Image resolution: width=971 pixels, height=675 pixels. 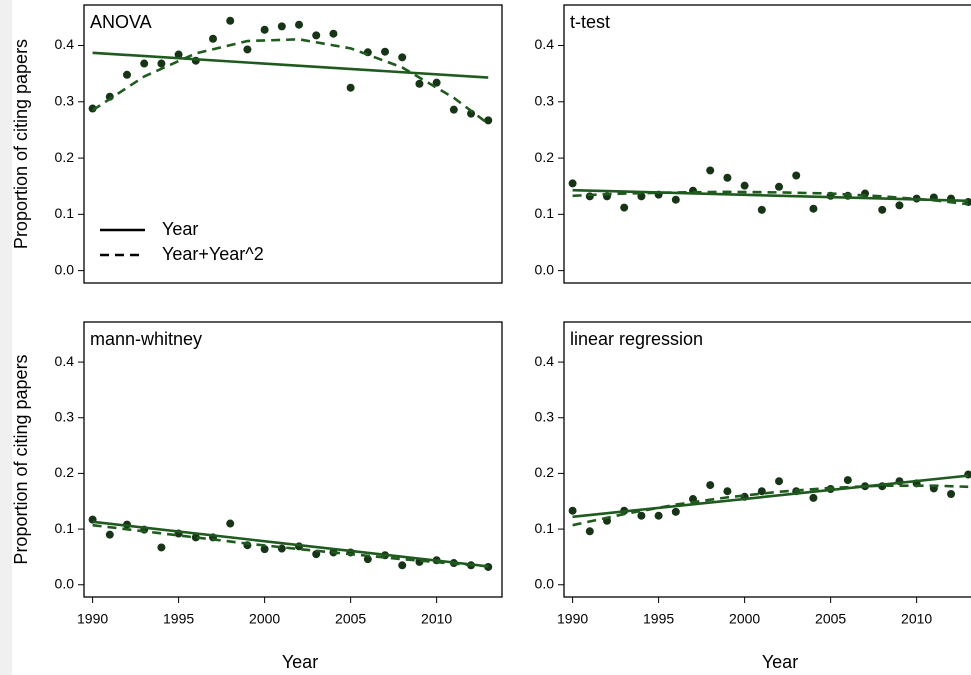 What do you see at coordinates (6, 337) in the screenshot?
I see `side-strip` at bounding box center [6, 337].